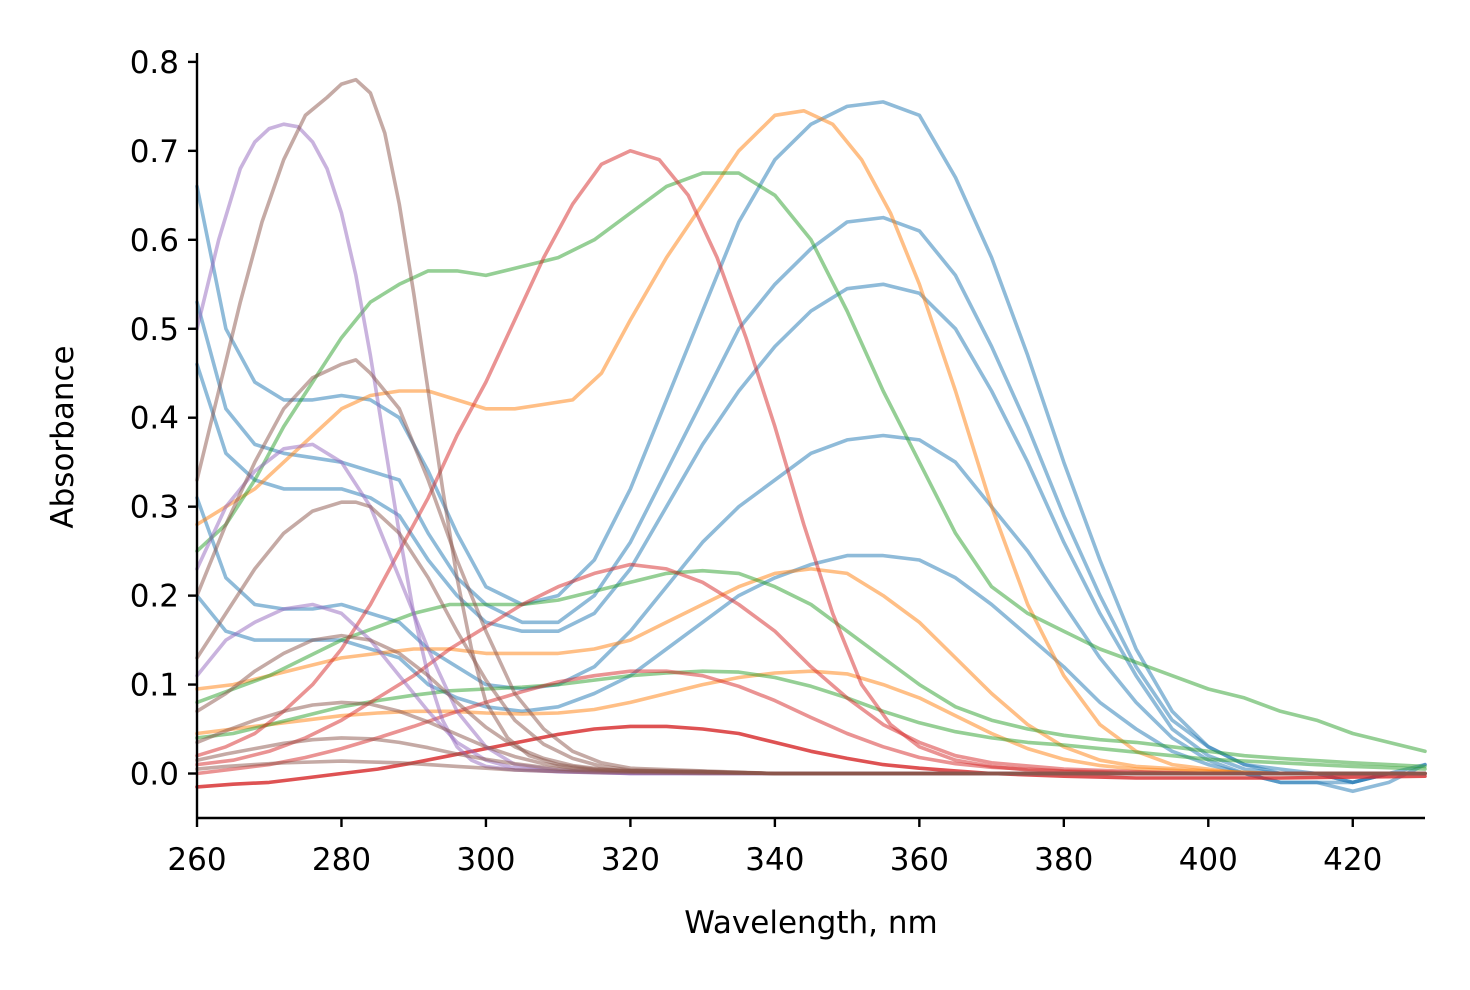  Describe the element at coordinates (154, 597) in the screenshot. I see `y-tick-label: 0.2` at that location.